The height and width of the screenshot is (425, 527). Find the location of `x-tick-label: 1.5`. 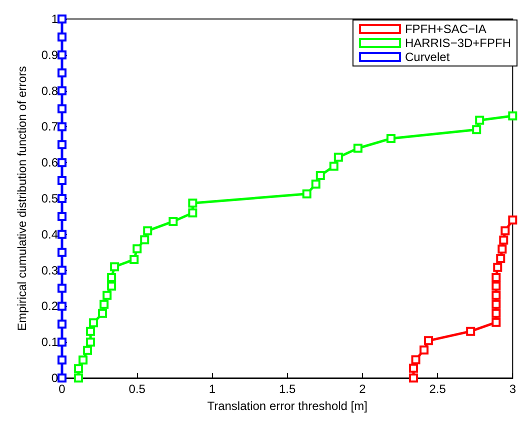

x-tick-label: 1.5 is located at coordinates (287, 389).